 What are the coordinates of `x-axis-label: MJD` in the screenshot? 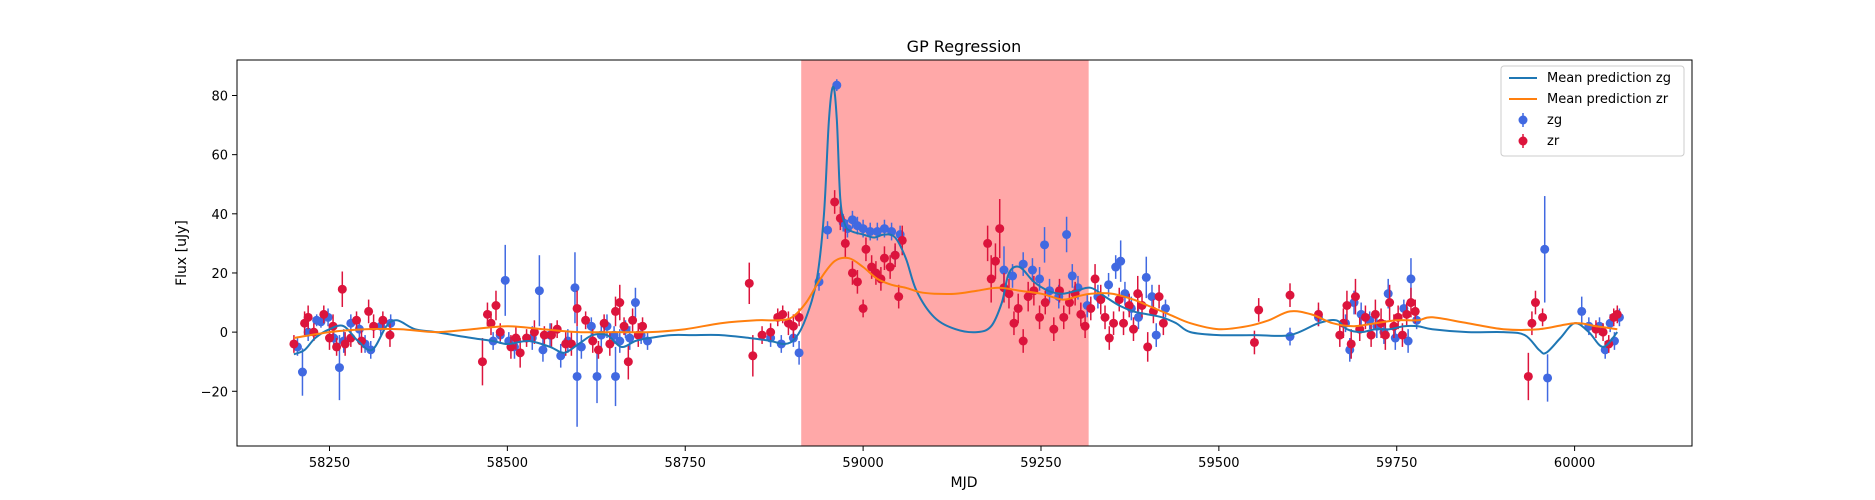 It's located at (964, 483).